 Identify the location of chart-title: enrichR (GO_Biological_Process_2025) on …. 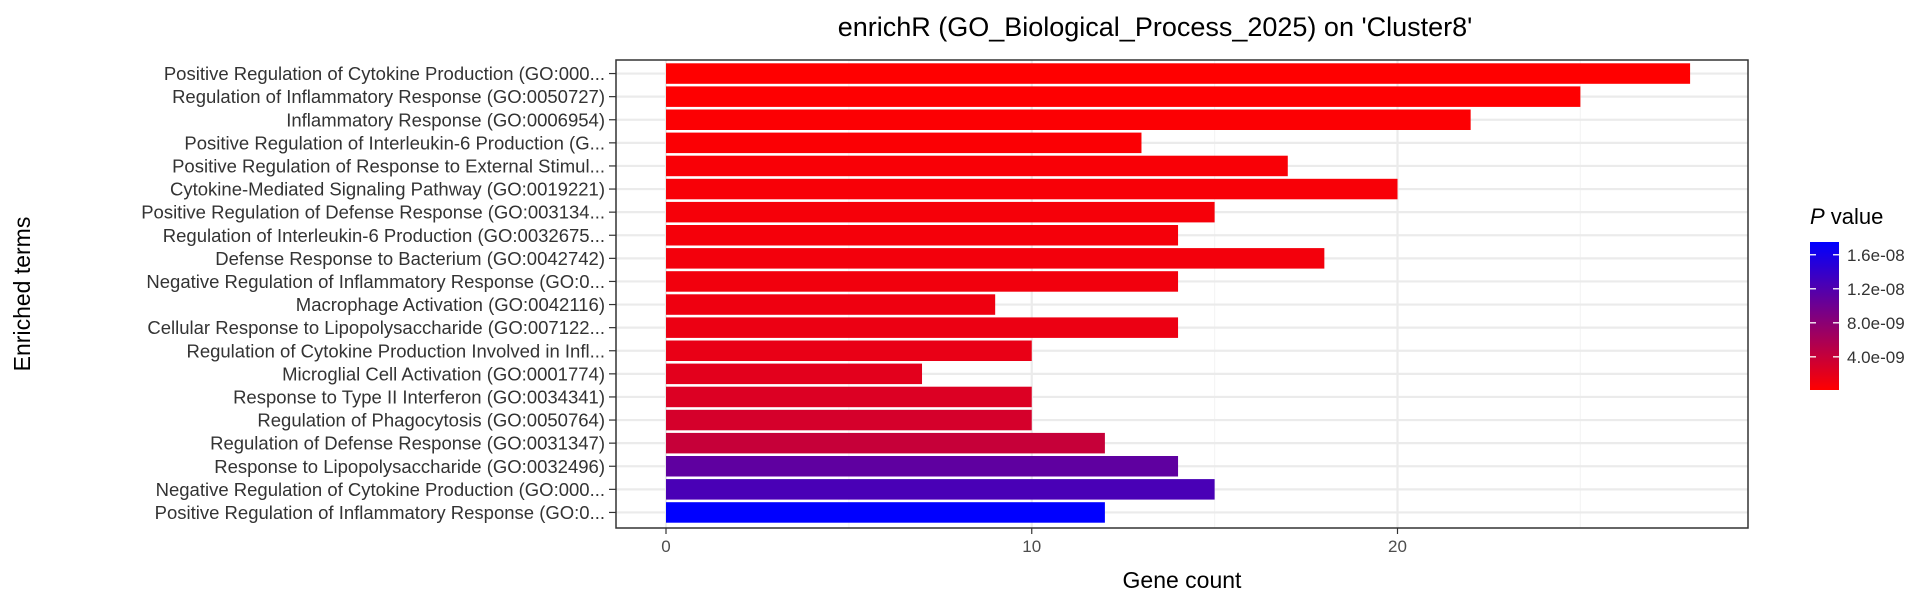
(1155, 27).